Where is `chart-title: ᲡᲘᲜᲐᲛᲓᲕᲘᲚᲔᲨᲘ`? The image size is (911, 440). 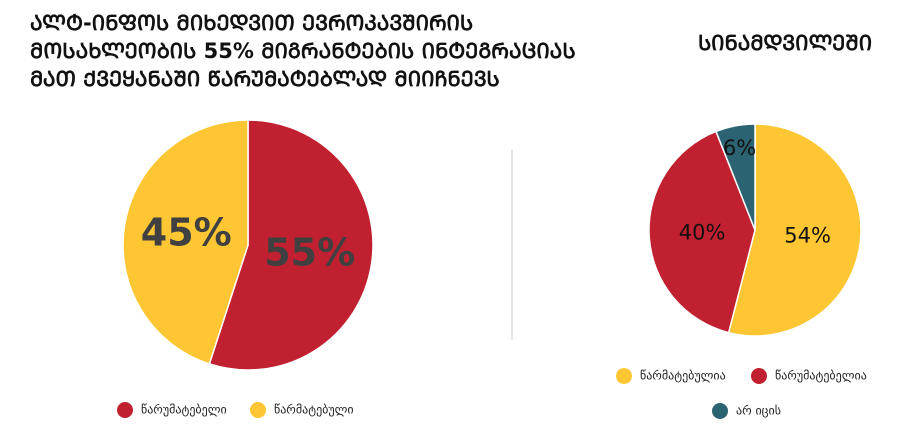 chart-title: ᲡᲘᲜᲐᲛᲓᲕᲘᲚᲔᲨᲘ is located at coordinates (785, 43).